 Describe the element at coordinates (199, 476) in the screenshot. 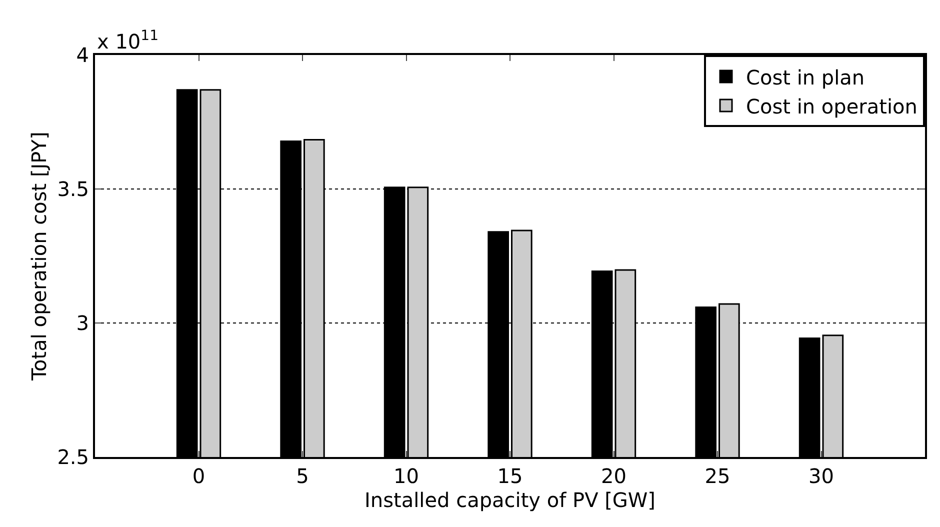

I see `x-tick-label: 0` at that location.